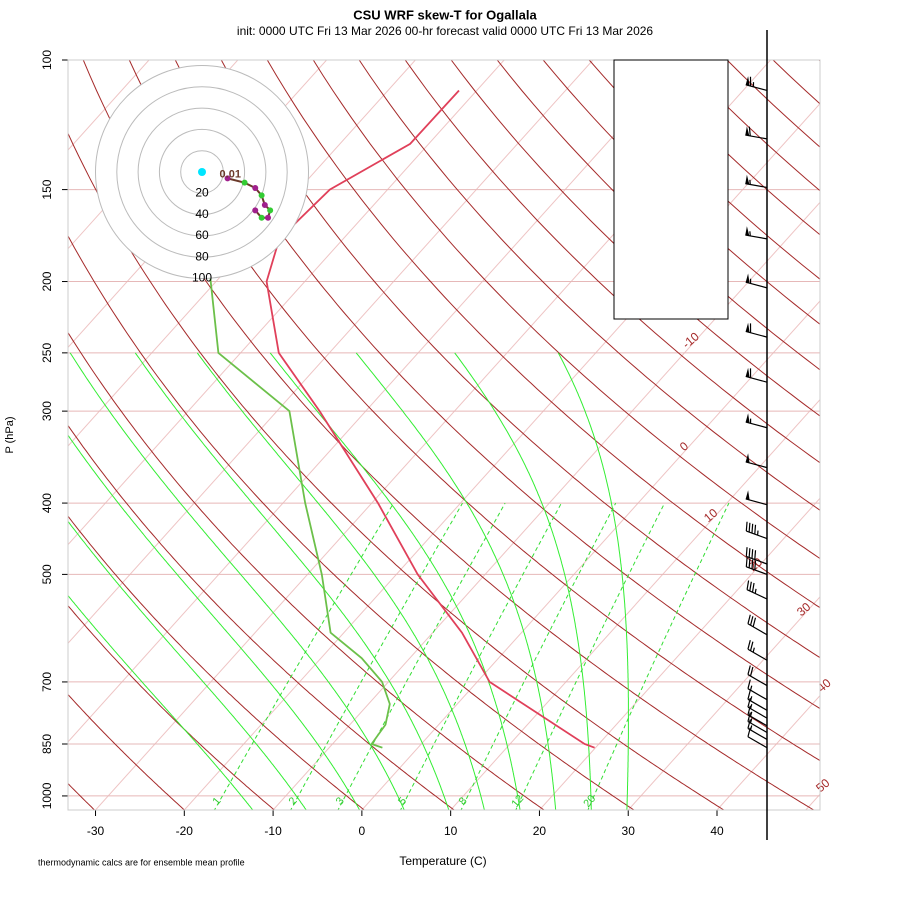 This screenshot has width=900, height=900. What do you see at coordinates (47, 574) in the screenshot?
I see `y-tick-label: 500` at bounding box center [47, 574].